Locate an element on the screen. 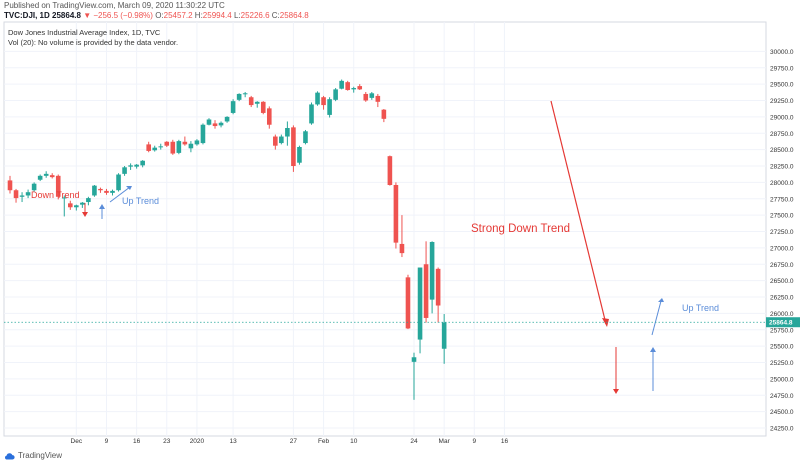 This screenshot has height=465, width=800. high-value: 25994.4 is located at coordinates (217, 15).